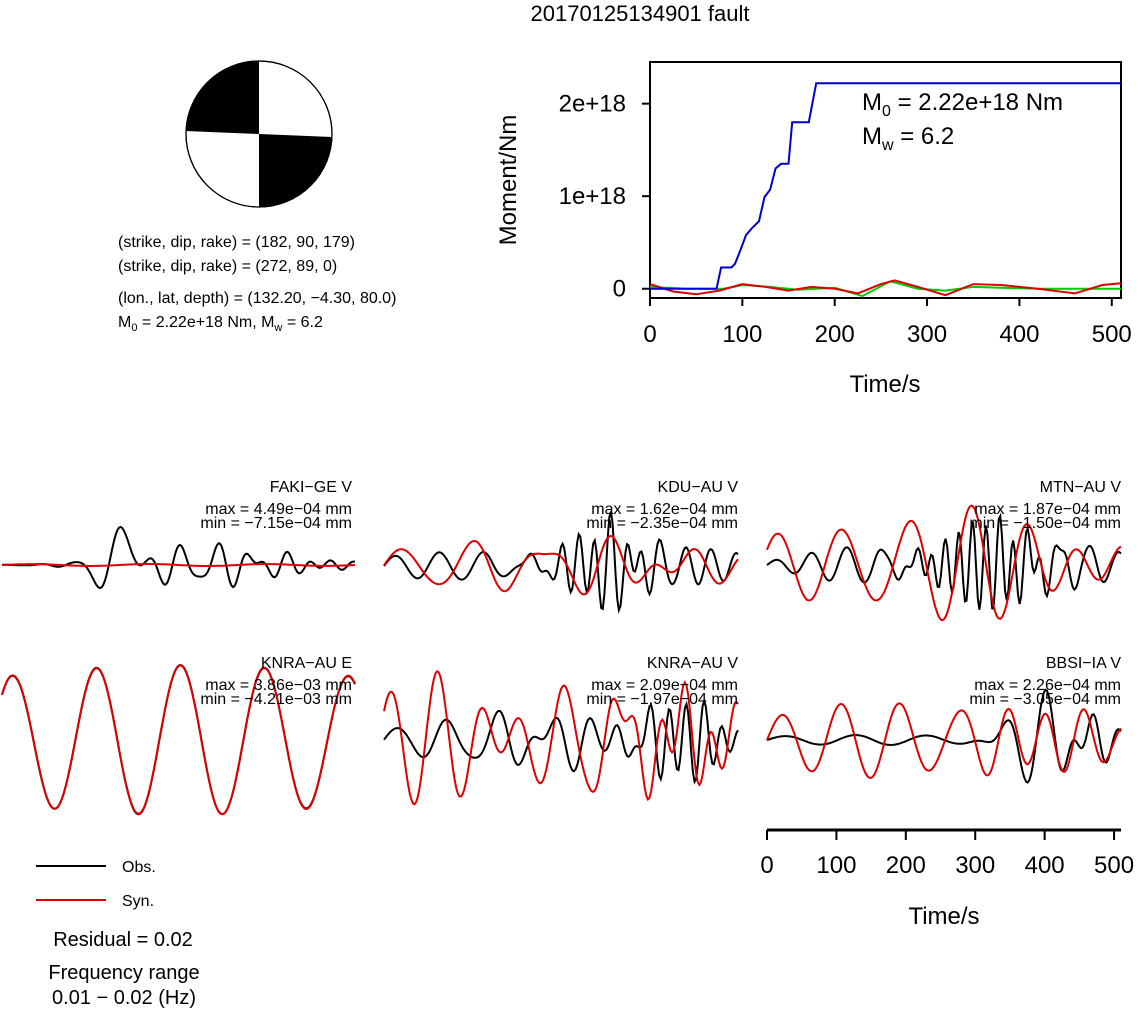 This screenshot has height=1009, width=1138. What do you see at coordinates (1045, 865) in the screenshot?
I see `waveform-xtick-label: 400` at bounding box center [1045, 865].